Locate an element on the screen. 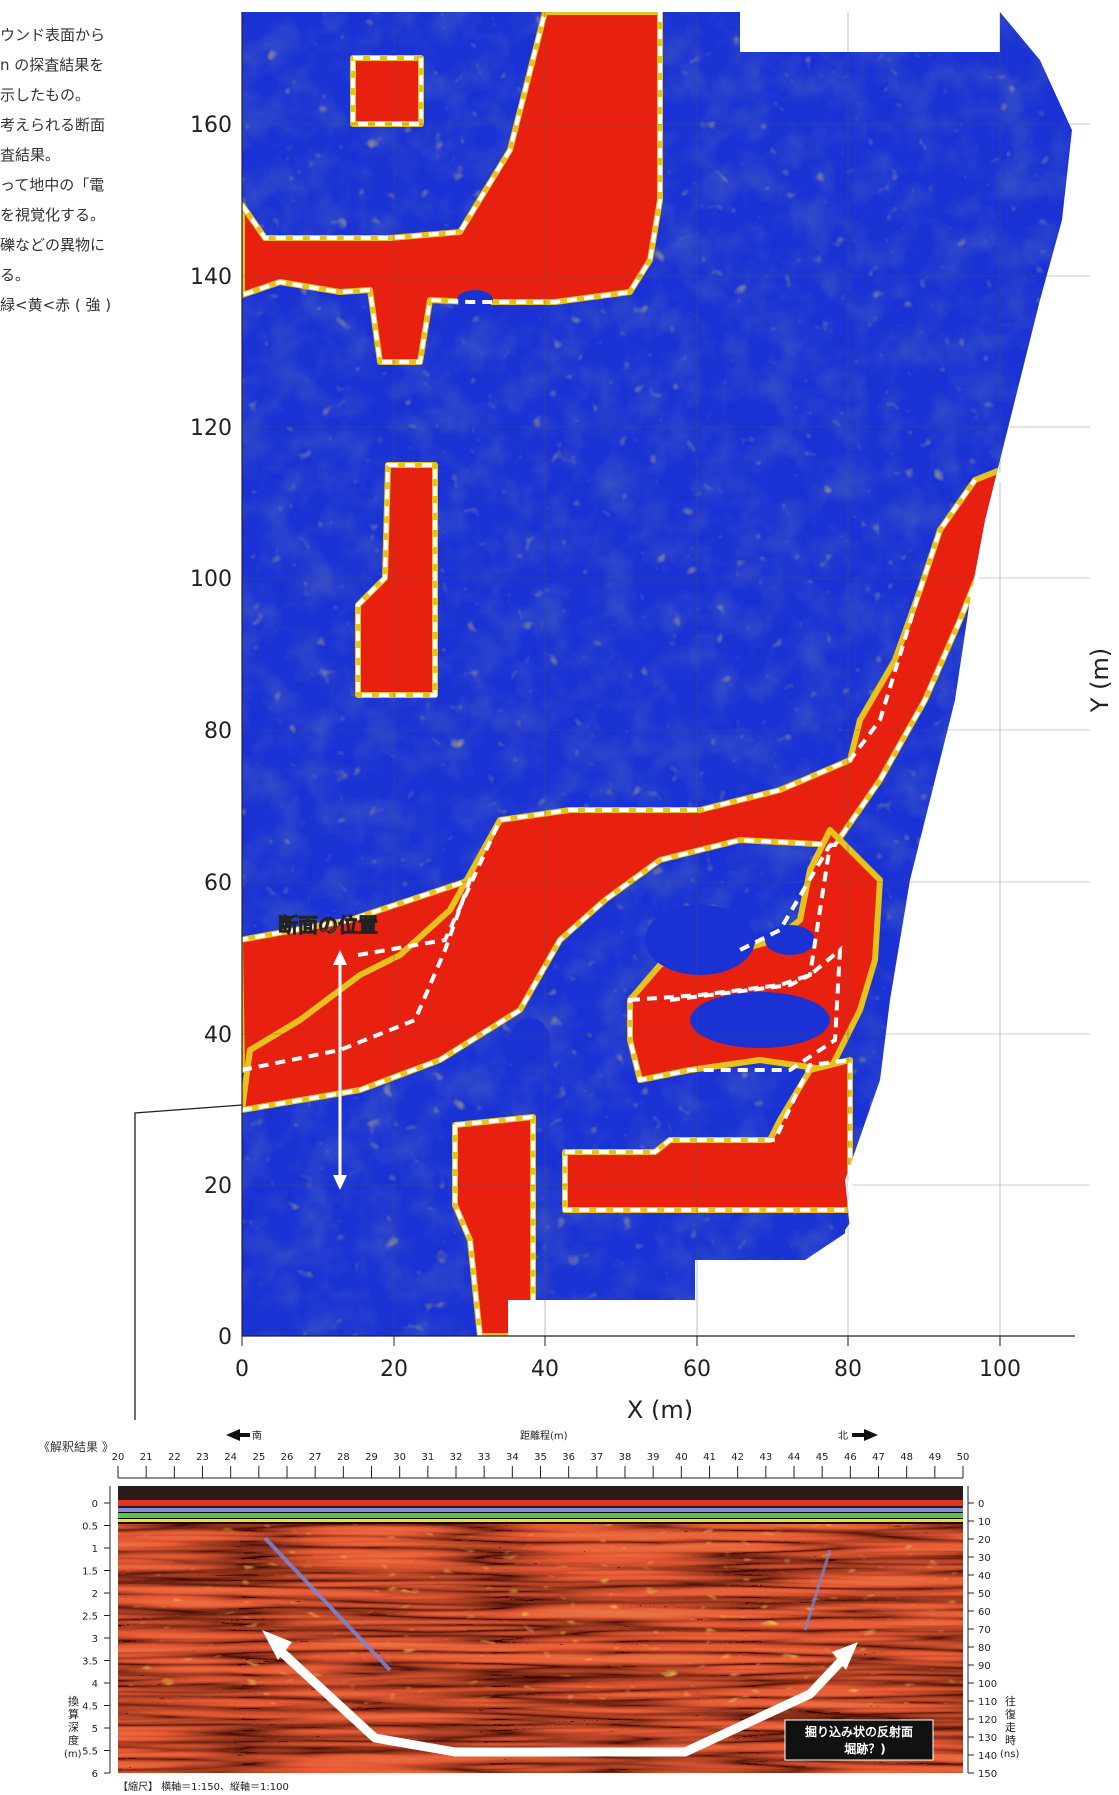 The width and height of the screenshot is (1119, 1795). distance-tick-label: 21 is located at coordinates (146, 1457).